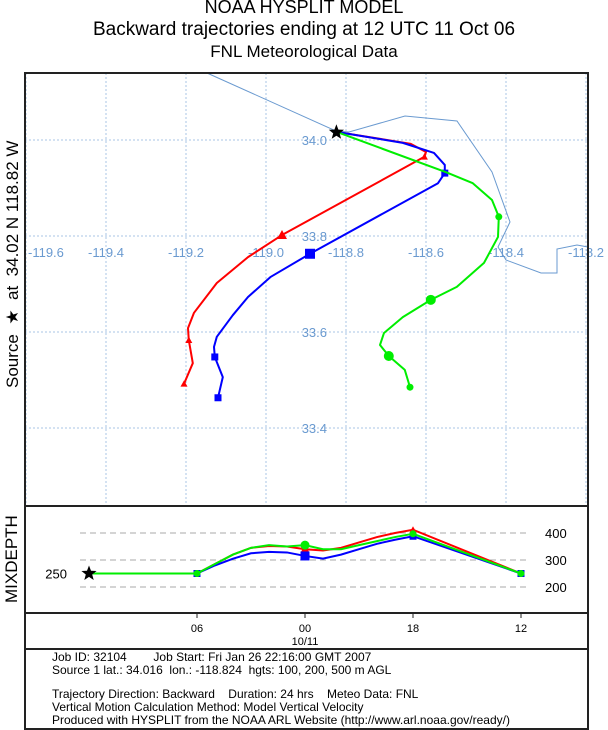  What do you see at coordinates (56, 574) in the screenshot?
I see `mixdepth-start-label: 250` at bounding box center [56, 574].